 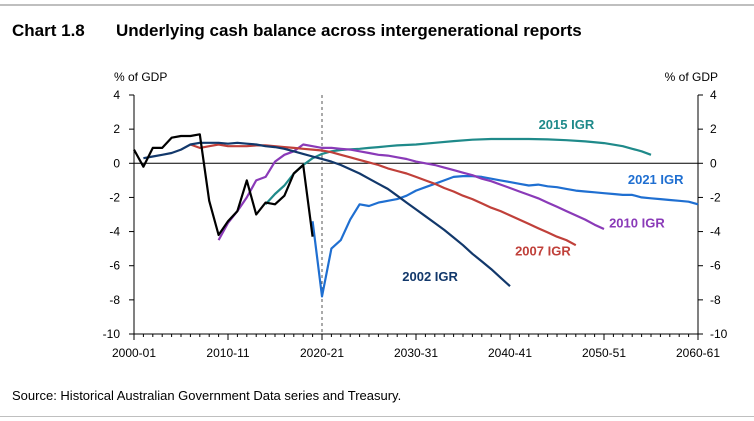 What do you see at coordinates (713, 129) in the screenshot?
I see `y-tick-label-right: 2` at bounding box center [713, 129].